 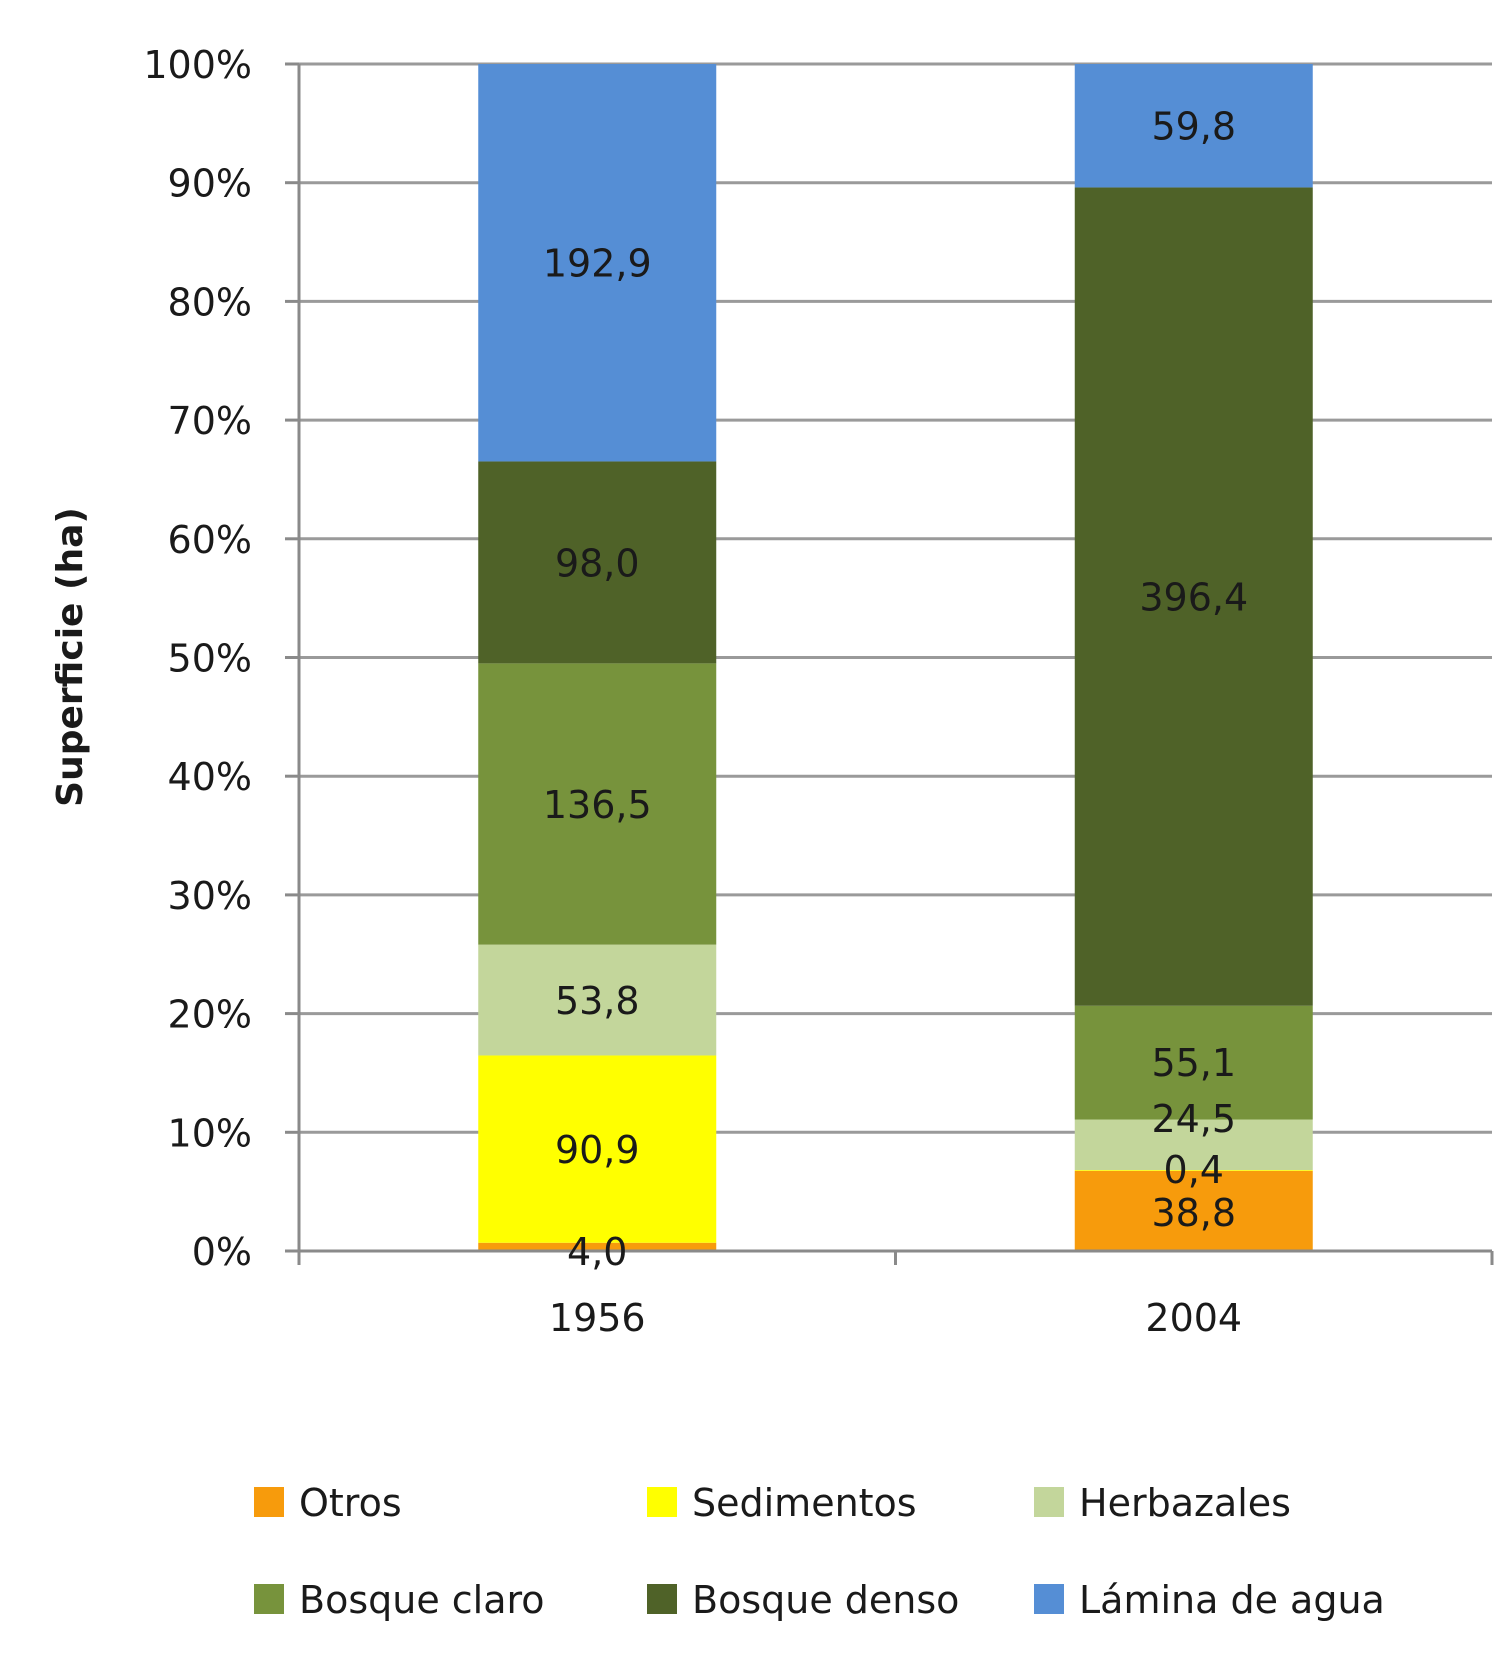 What do you see at coordinates (210, 302) in the screenshot?
I see `y-tick-label: 80%` at bounding box center [210, 302].